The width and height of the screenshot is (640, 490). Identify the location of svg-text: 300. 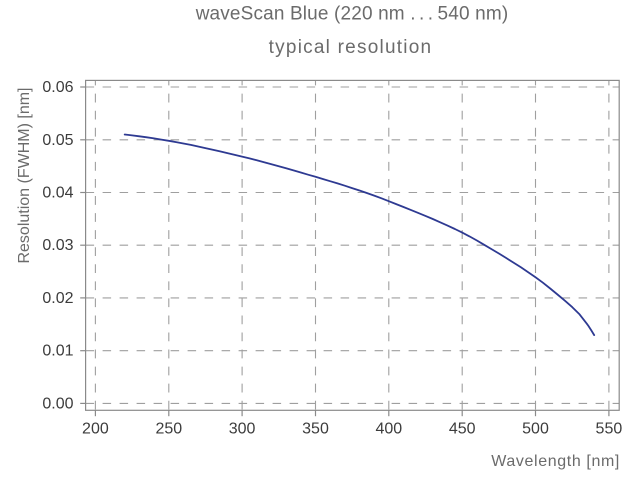
(242, 429).